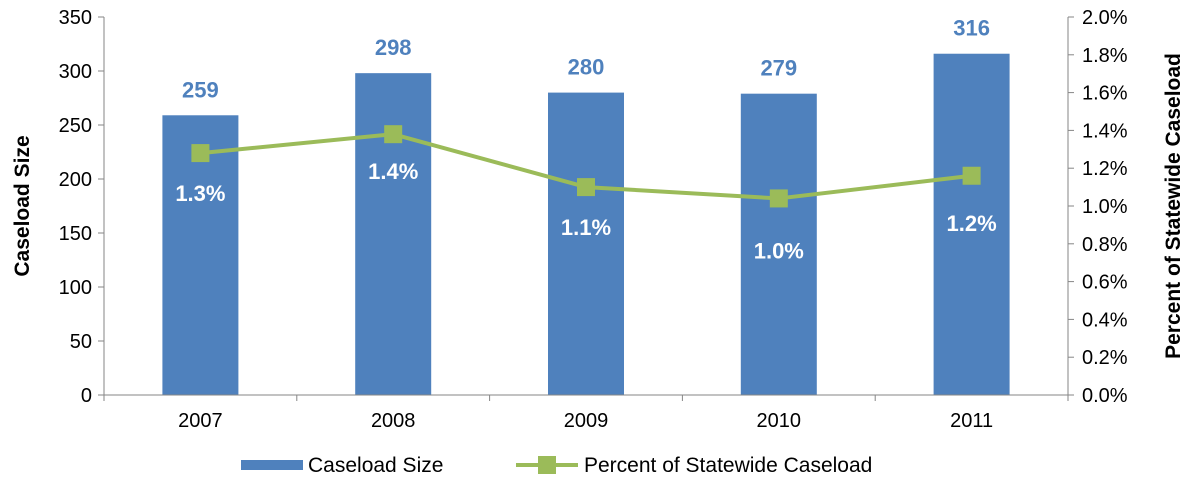  I want to click on bar-2009, so click(586, 243).